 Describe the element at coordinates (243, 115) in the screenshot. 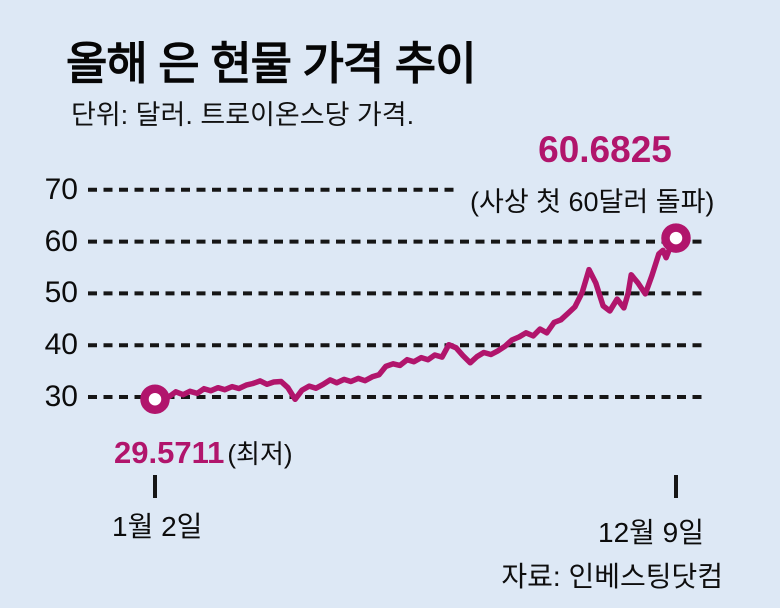

I see `chart-unit-subtitle: 단위: 달러. 트로이온스당 가격.` at that location.